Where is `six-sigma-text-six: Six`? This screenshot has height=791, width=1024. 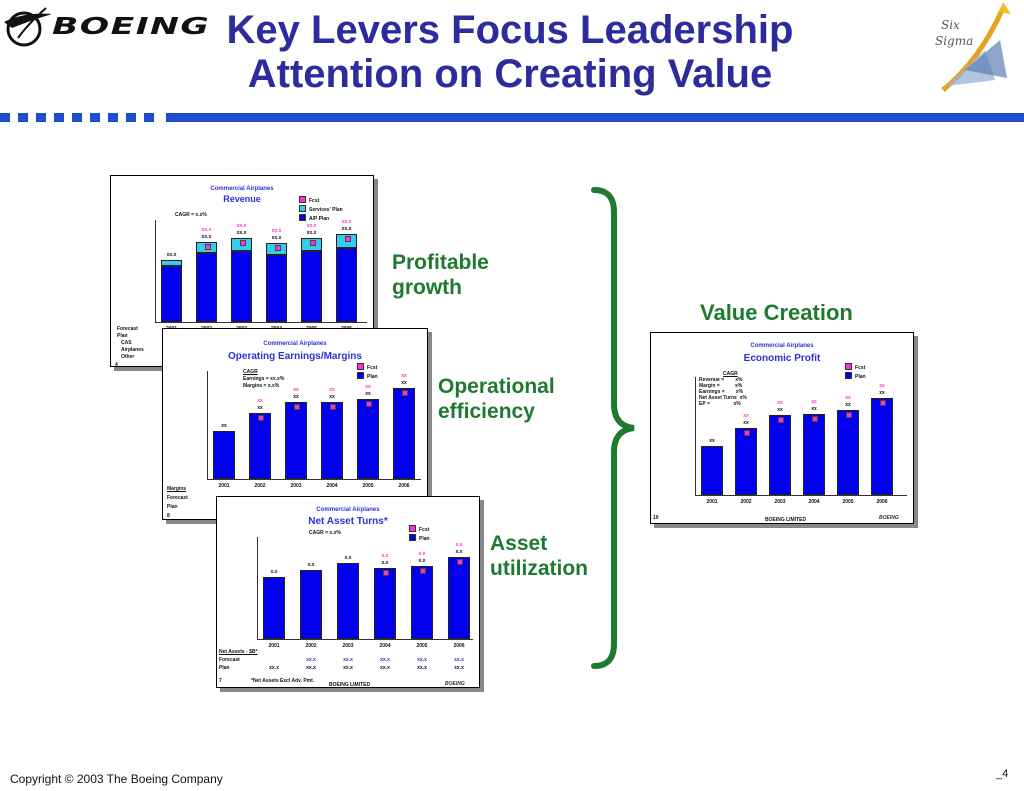
six-sigma-text-six: Six is located at coordinates (950, 25).